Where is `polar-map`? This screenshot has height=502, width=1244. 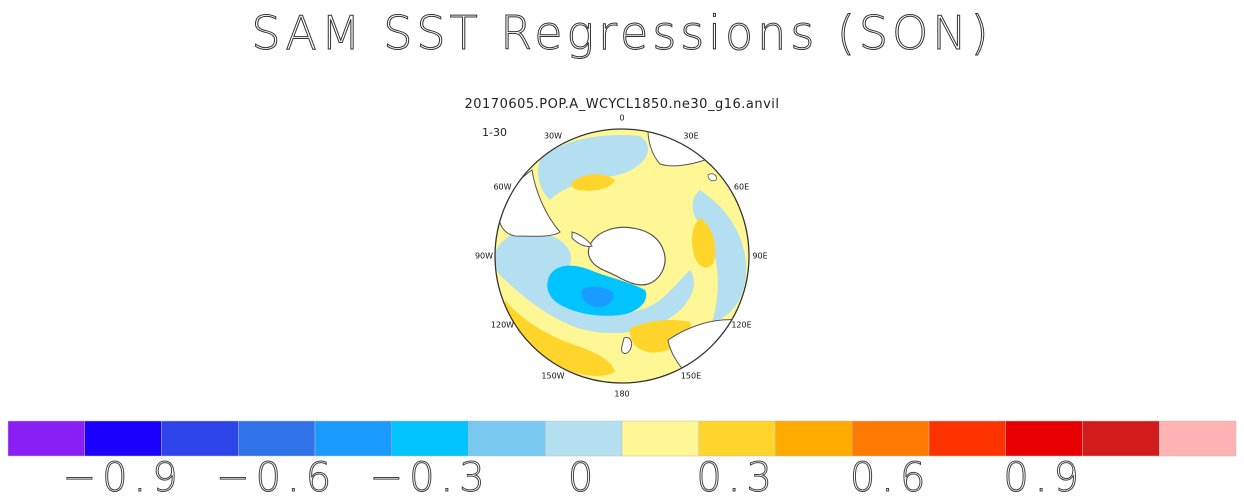 polar-map is located at coordinates (622, 256).